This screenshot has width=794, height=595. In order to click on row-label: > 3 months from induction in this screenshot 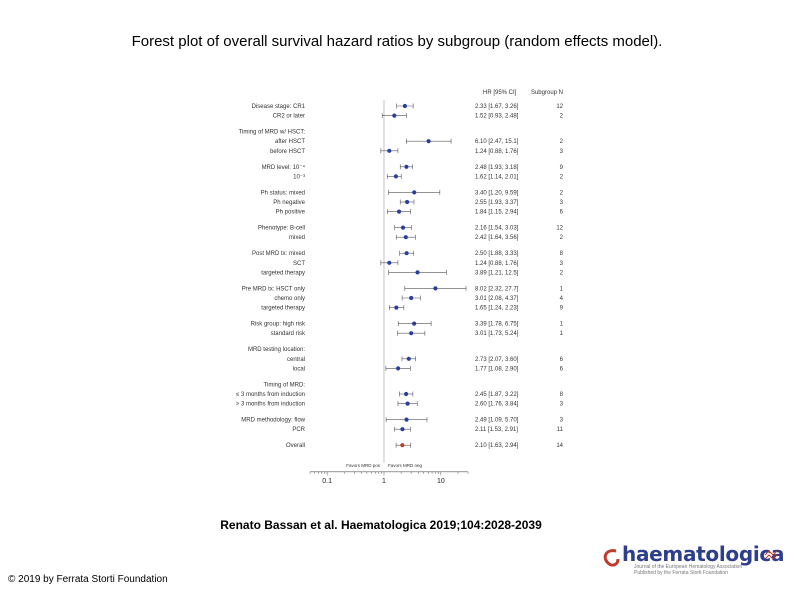, I will do `click(270, 405)`.